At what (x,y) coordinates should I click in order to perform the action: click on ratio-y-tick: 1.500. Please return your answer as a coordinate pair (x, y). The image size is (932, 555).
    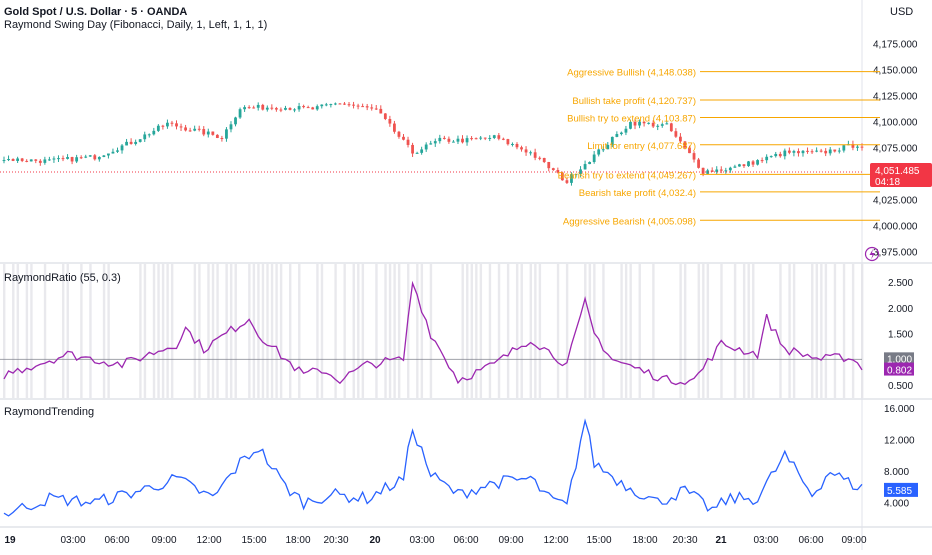
    Looking at the image, I should click on (900, 335).